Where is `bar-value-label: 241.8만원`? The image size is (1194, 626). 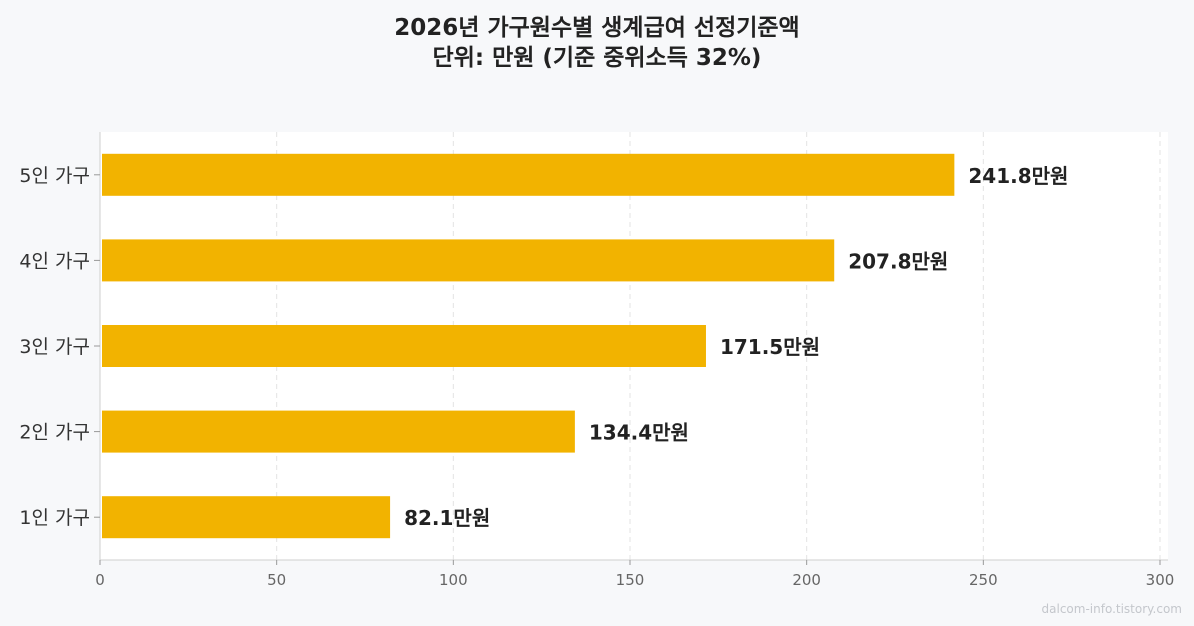 bar-value-label: 241.8만원 is located at coordinates (1018, 176).